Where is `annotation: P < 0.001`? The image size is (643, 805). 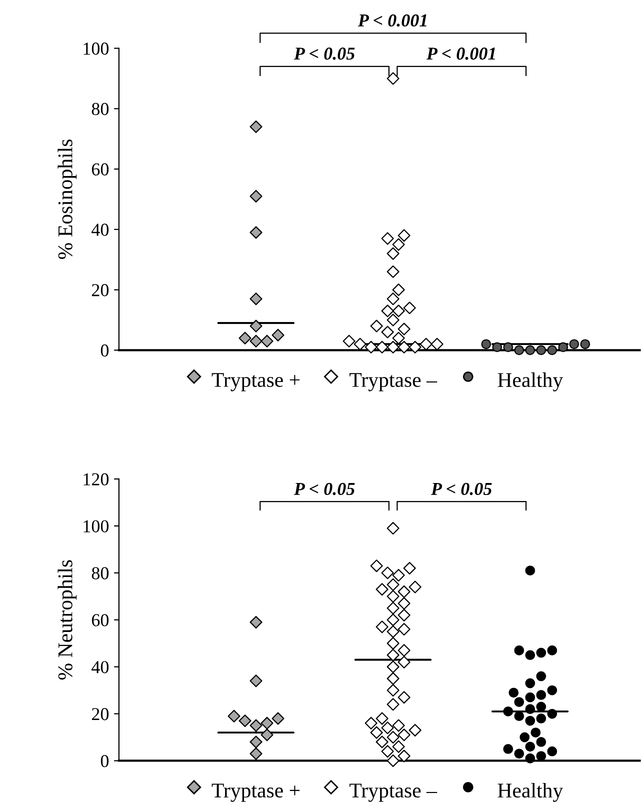 annotation: P < 0.001 is located at coordinates (460, 54).